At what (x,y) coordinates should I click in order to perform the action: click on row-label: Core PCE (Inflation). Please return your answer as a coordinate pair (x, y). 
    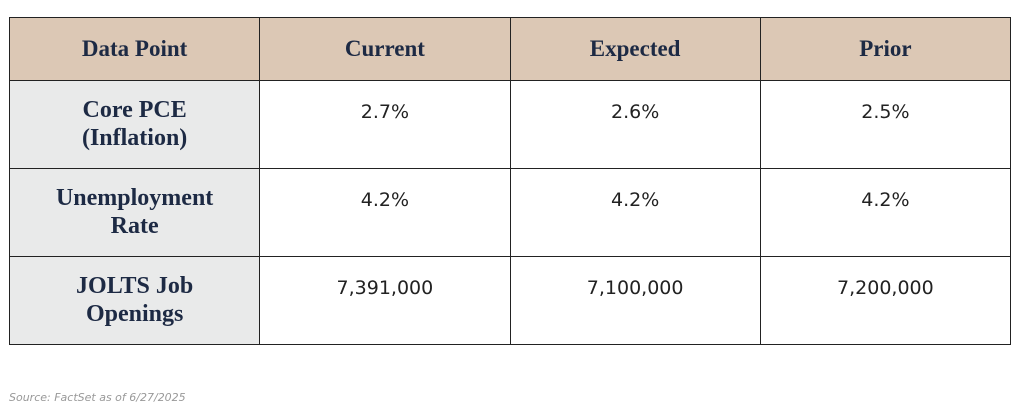
    Looking at the image, I should click on (134, 124).